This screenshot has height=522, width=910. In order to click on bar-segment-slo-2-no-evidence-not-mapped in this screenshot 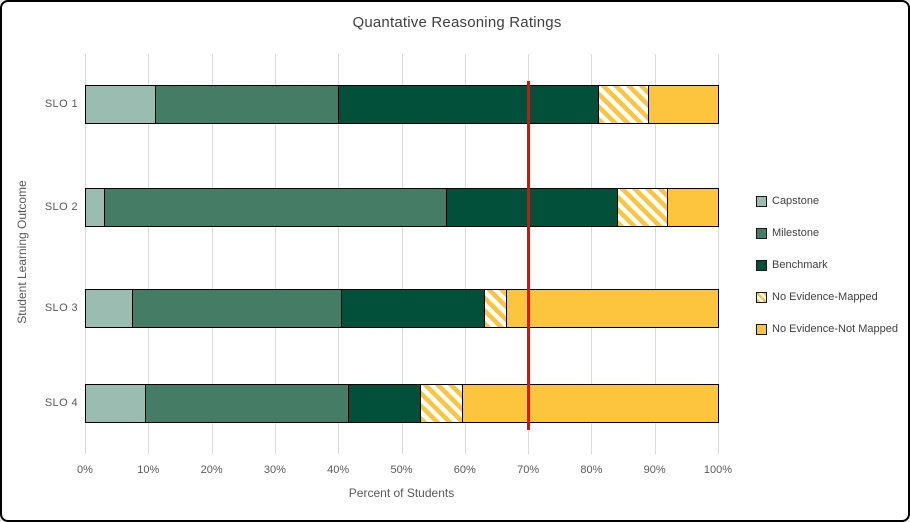, I will do `click(693, 207)`.